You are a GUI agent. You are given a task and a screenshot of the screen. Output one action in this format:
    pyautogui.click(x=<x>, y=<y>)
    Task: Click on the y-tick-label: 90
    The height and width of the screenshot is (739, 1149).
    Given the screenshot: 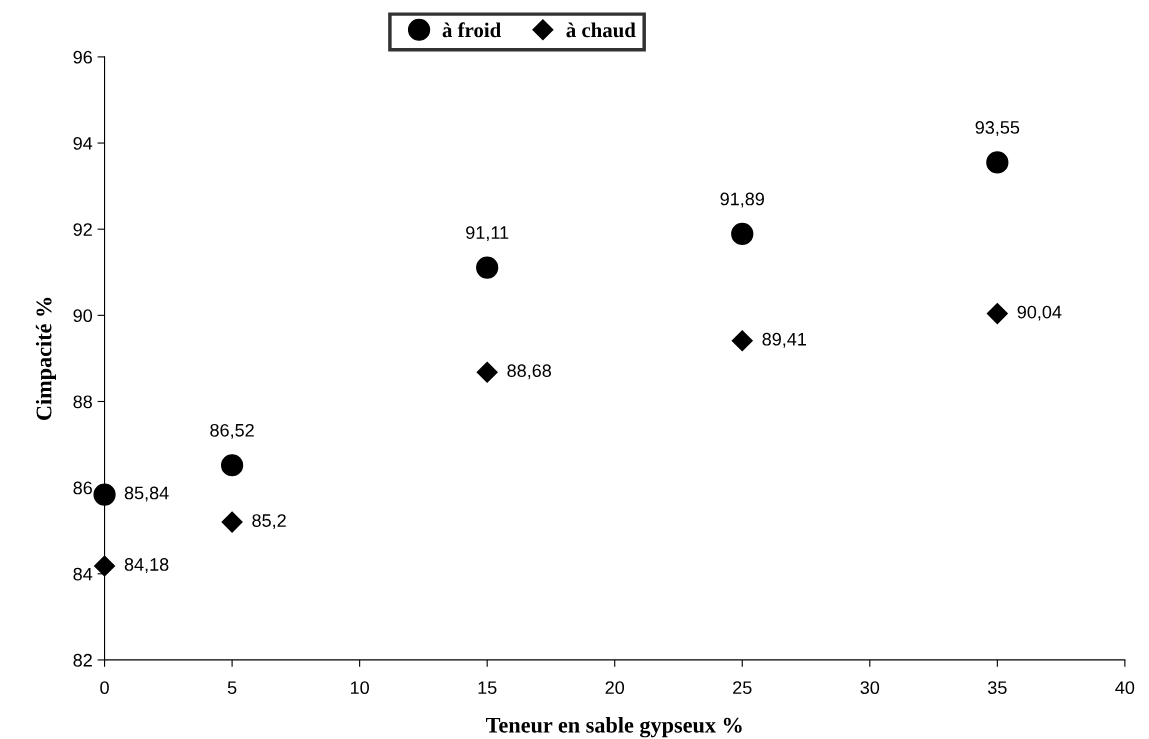 What is the action you would take?
    pyautogui.click(x=83, y=316)
    